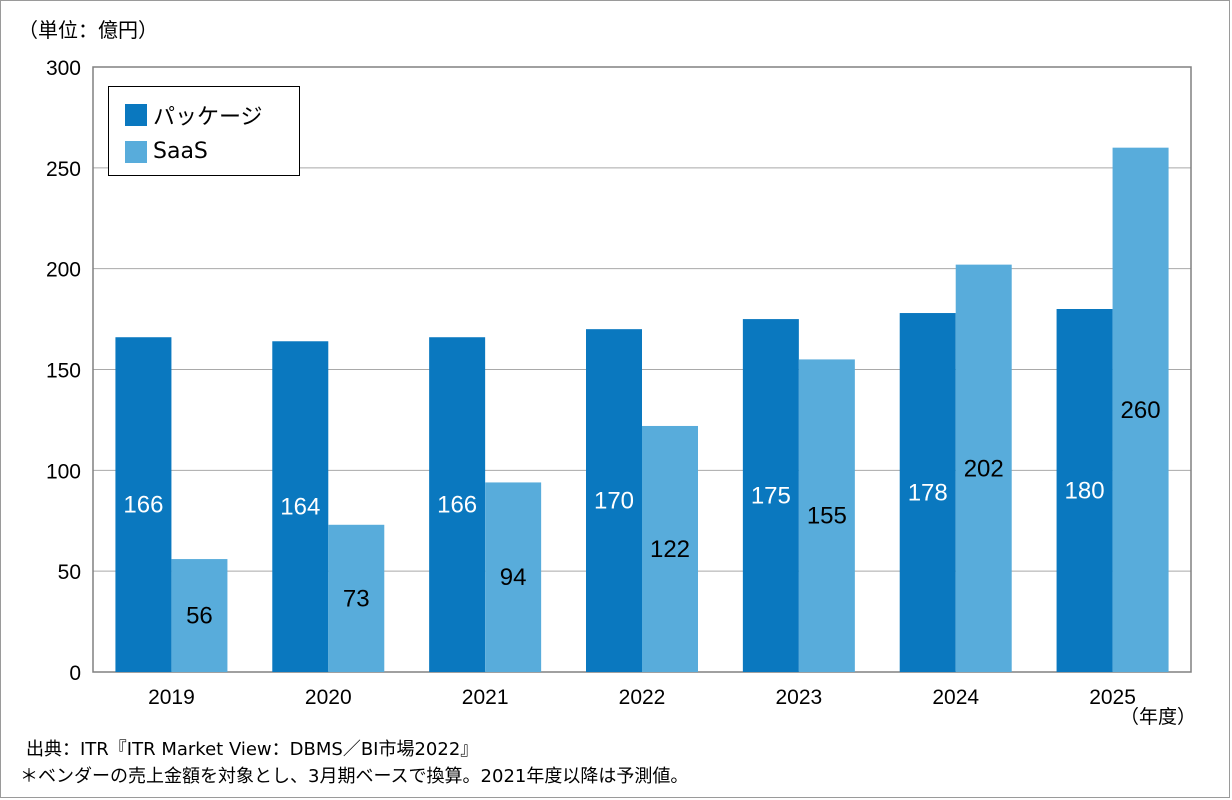 This screenshot has width=1232, height=800. I want to click on bar-saas-2025, so click(1140, 409).